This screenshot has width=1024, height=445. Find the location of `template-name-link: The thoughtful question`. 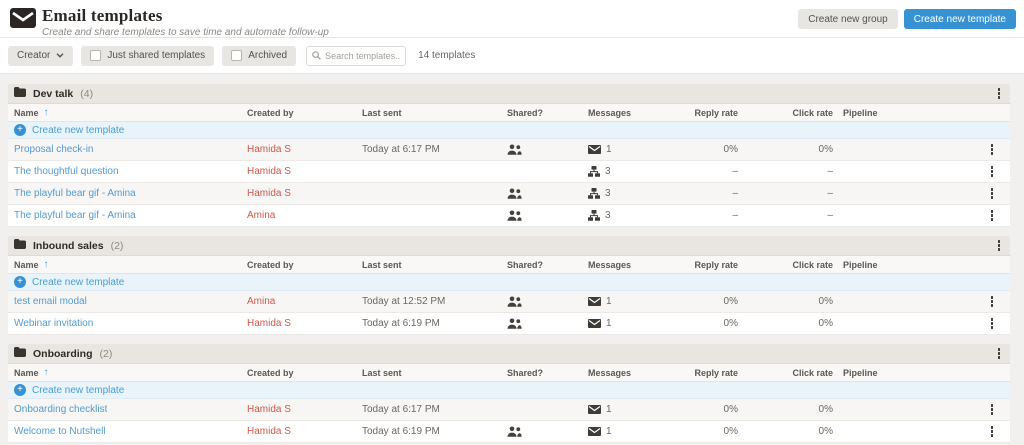

template-name-link: The thoughtful question is located at coordinates (66, 171).